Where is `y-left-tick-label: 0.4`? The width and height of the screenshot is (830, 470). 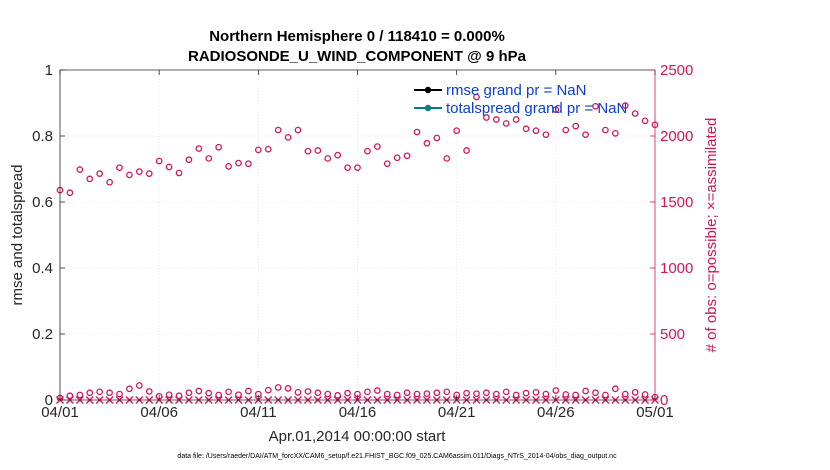 y-left-tick-label: 0.4 is located at coordinates (42, 268).